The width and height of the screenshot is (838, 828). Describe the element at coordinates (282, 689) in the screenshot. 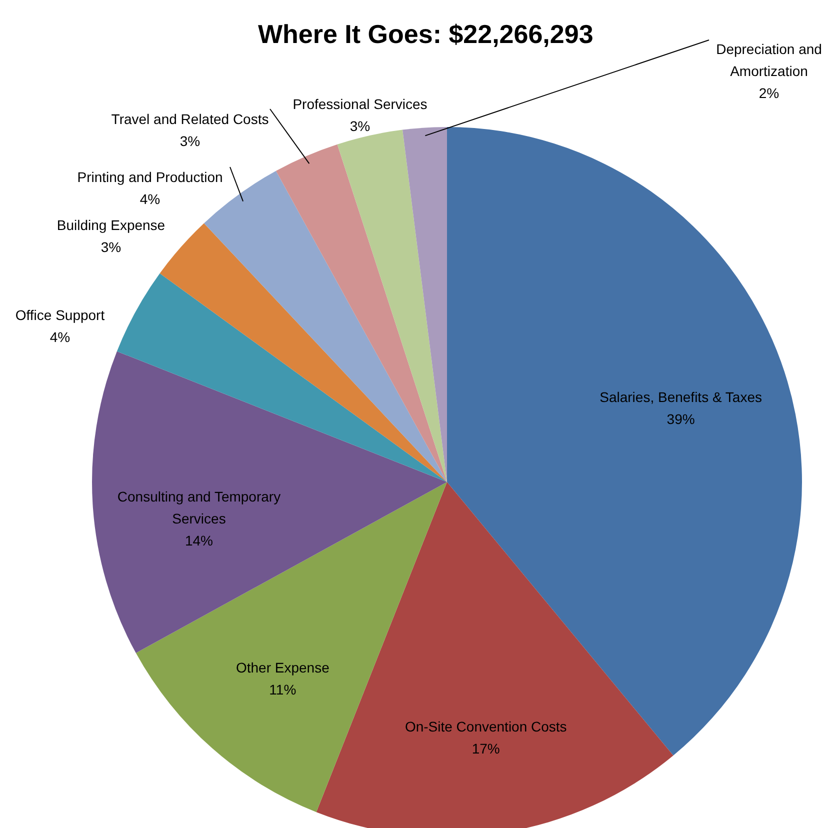

I see `data-label: 11%` at that location.